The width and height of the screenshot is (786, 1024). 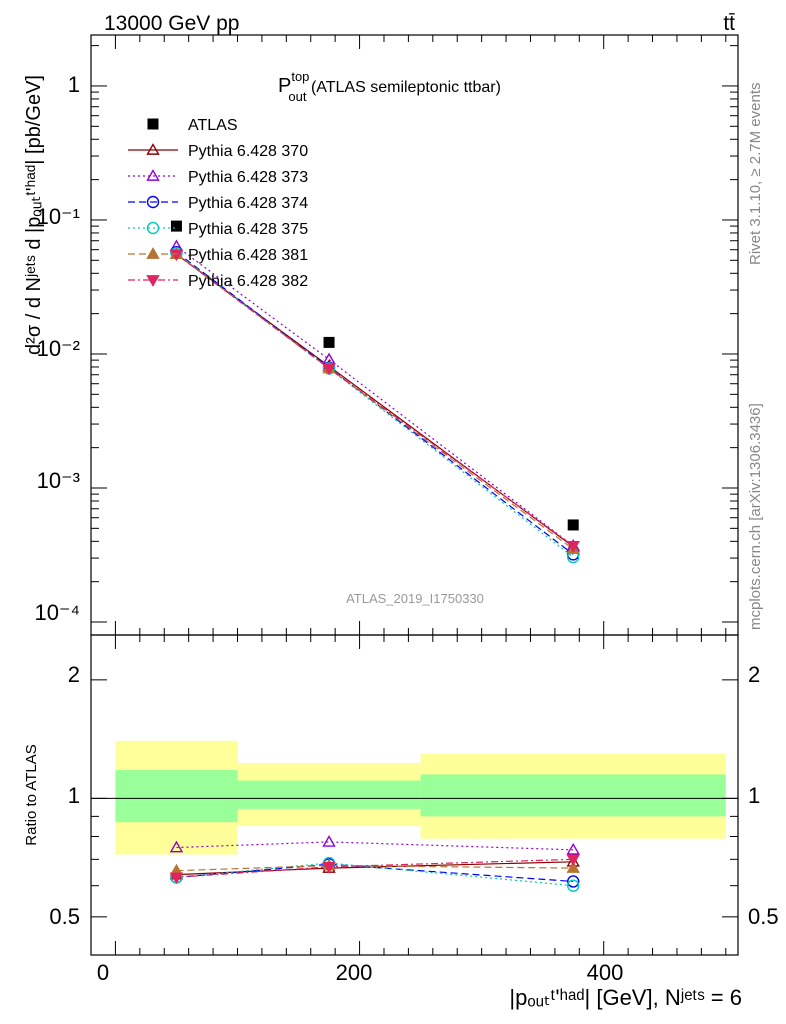 What do you see at coordinates (755, 174) in the screenshot?
I see `rivet-label: Rivet 3.1.10, ≥ 2.7M events` at bounding box center [755, 174].